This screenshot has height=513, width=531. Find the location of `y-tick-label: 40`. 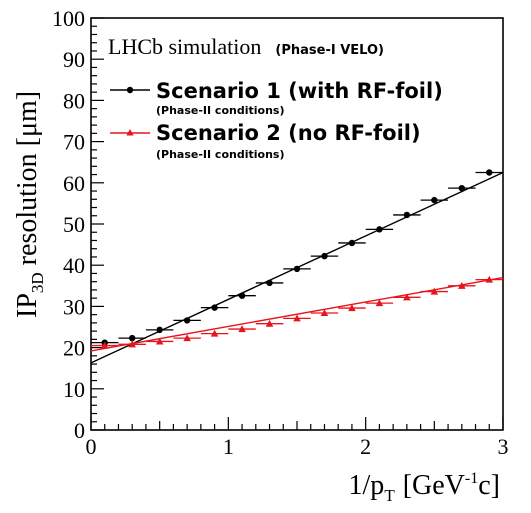

y-tick-label: 40 is located at coordinates (74, 265).